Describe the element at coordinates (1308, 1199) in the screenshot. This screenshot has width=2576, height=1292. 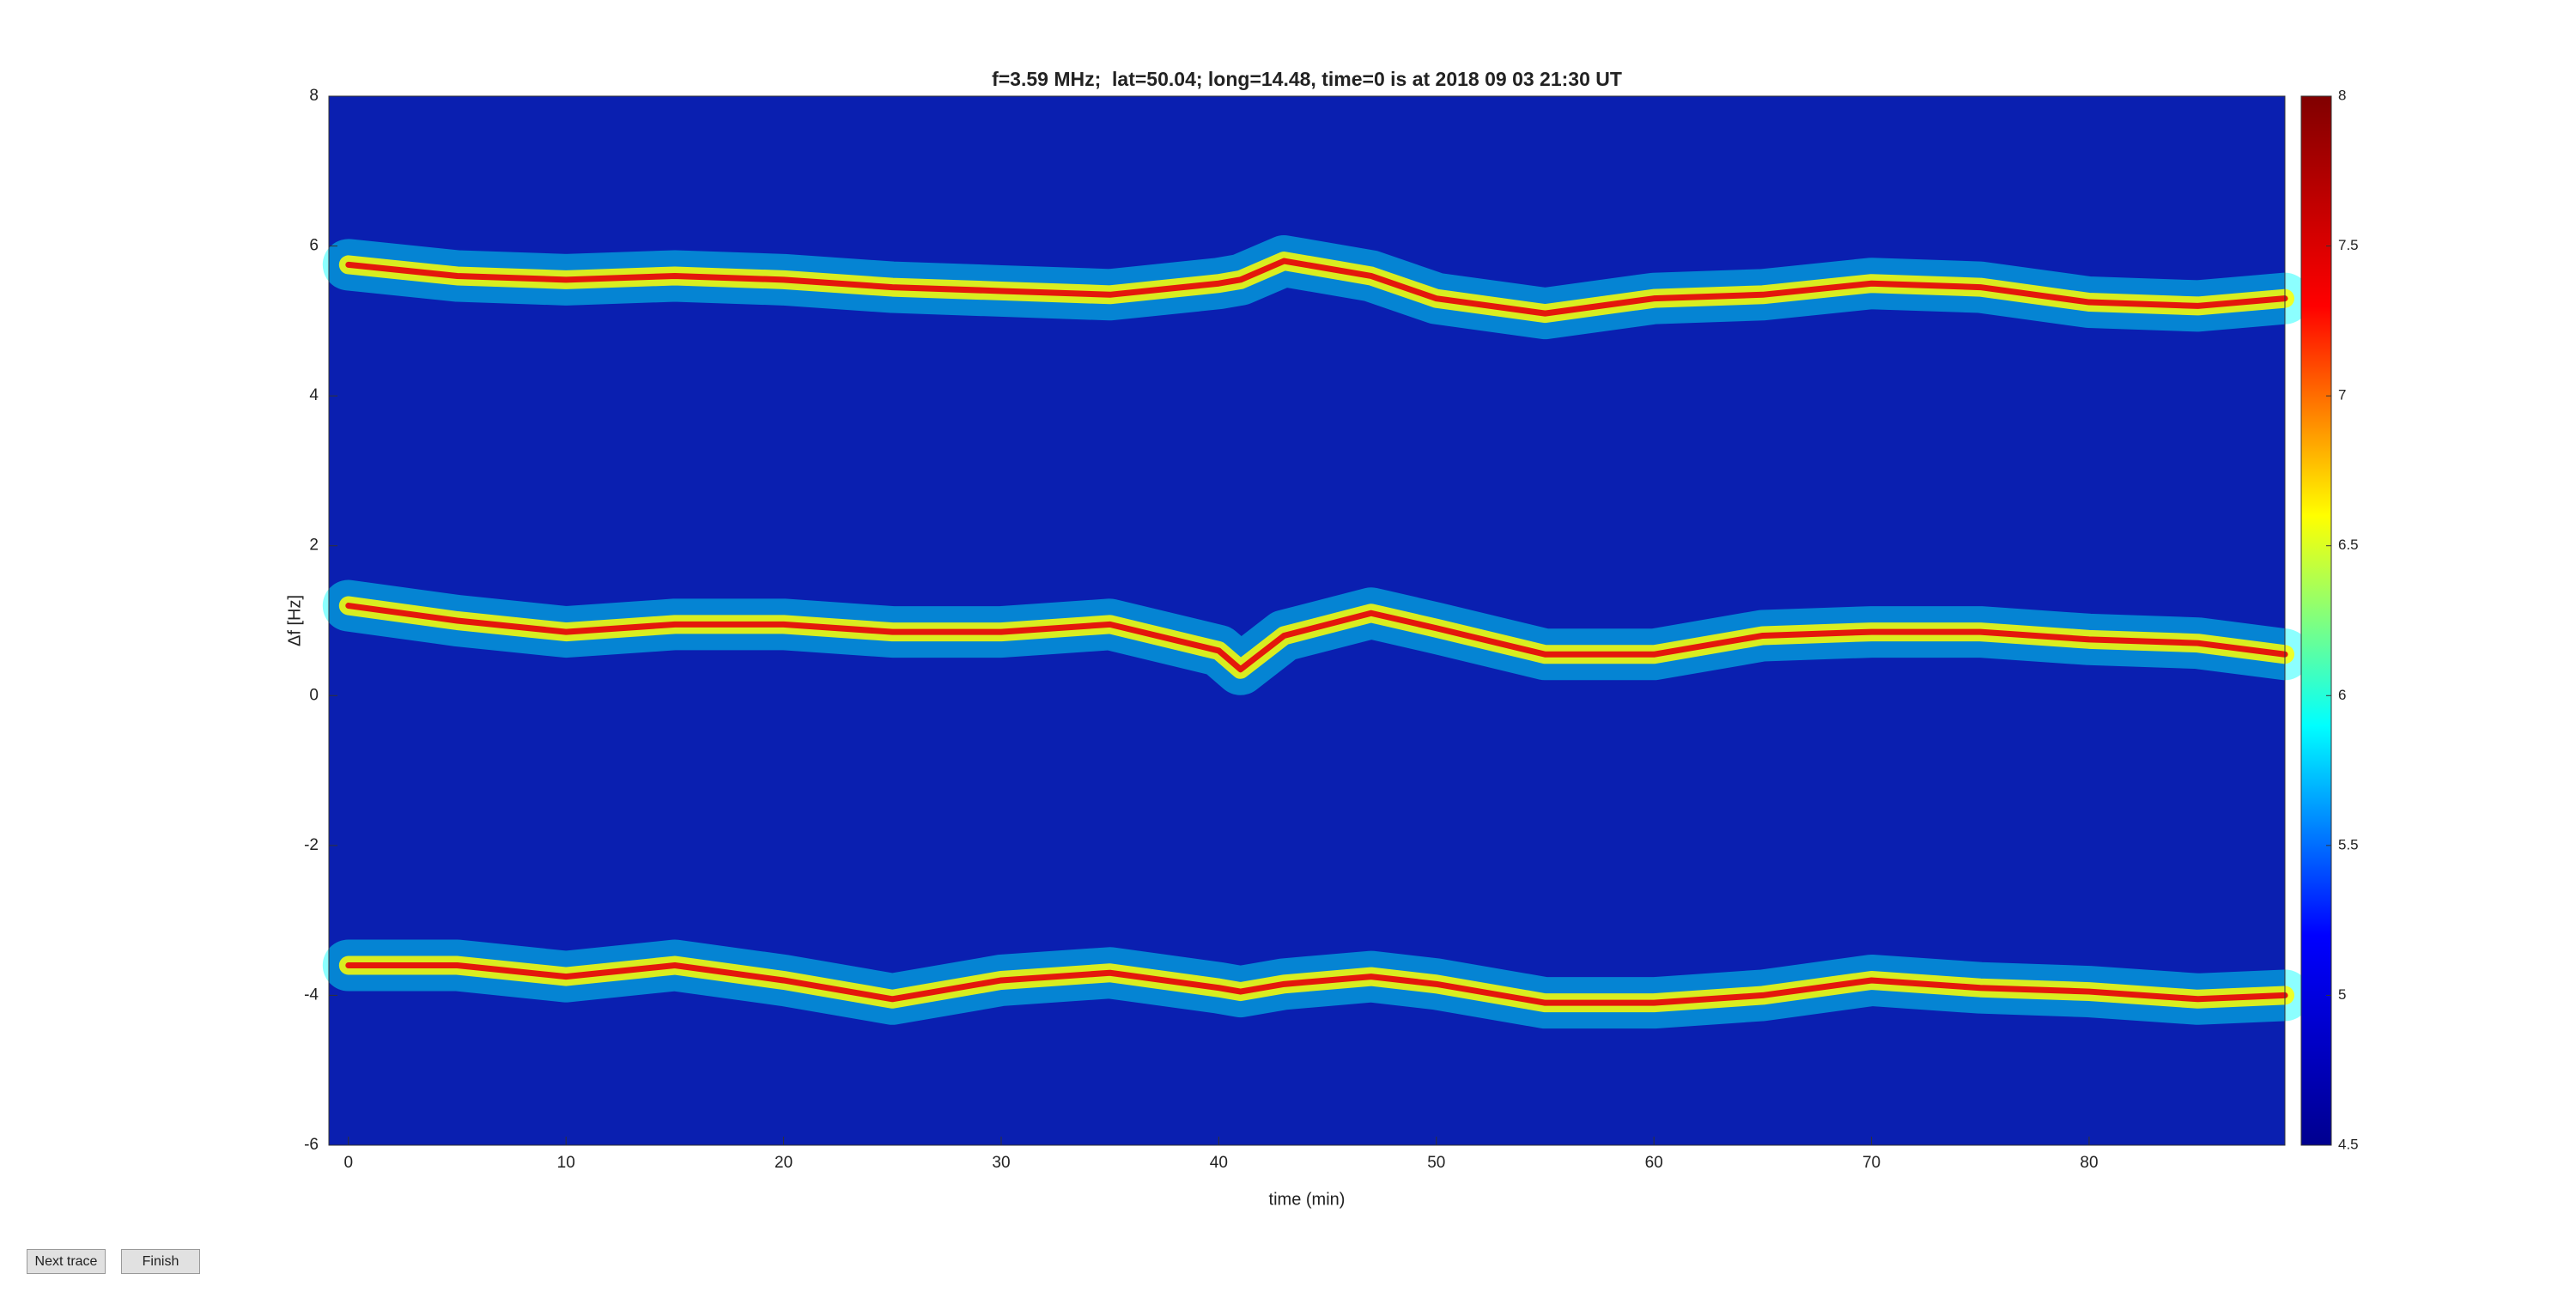
I see `x-axis-label: time (min)` at that location.